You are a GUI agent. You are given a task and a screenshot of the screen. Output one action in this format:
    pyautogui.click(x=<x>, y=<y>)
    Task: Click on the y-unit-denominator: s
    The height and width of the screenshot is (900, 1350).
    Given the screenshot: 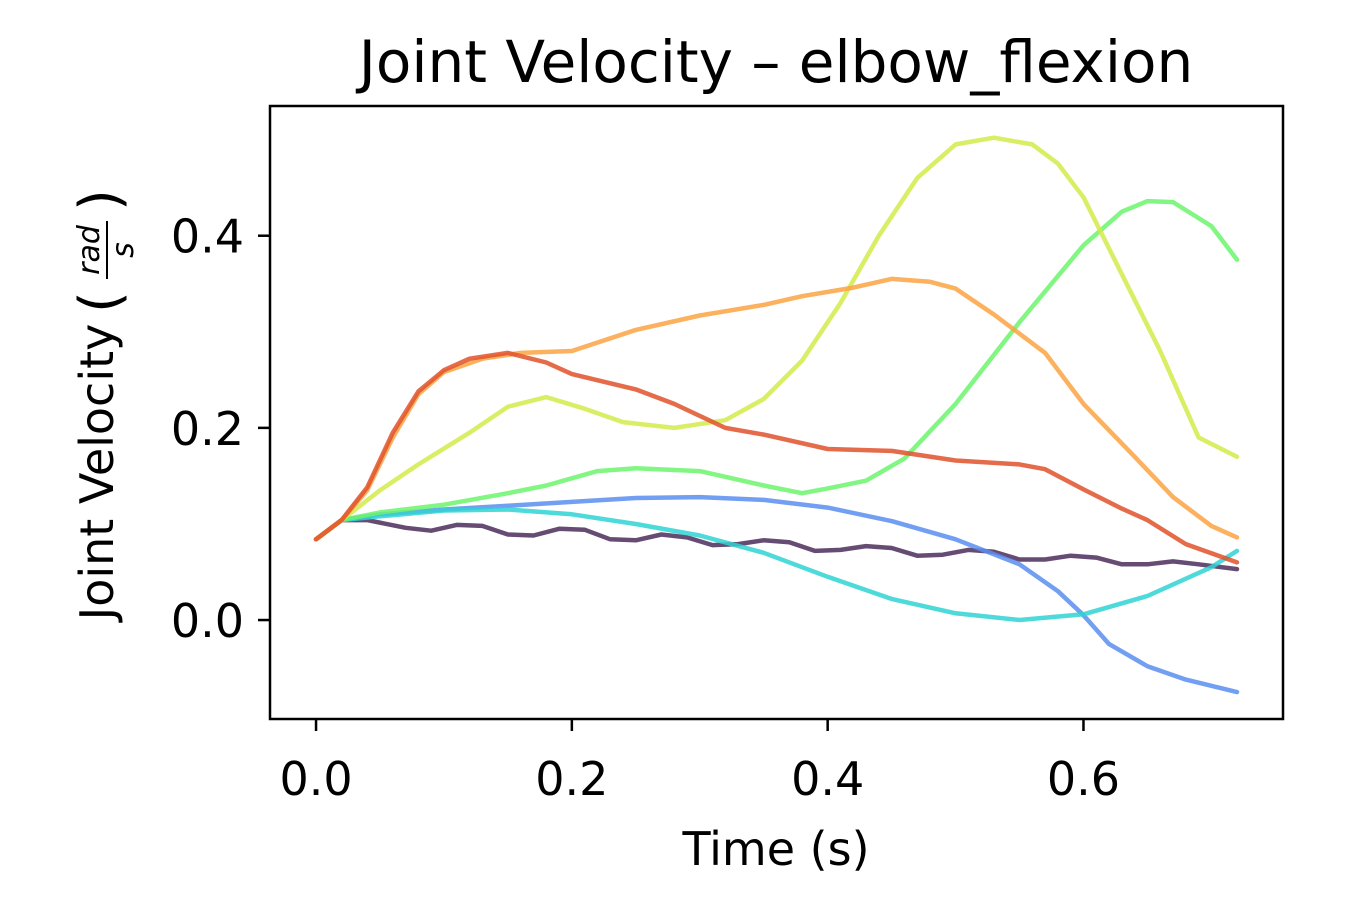 What is the action you would take?
    pyautogui.click(x=123, y=250)
    